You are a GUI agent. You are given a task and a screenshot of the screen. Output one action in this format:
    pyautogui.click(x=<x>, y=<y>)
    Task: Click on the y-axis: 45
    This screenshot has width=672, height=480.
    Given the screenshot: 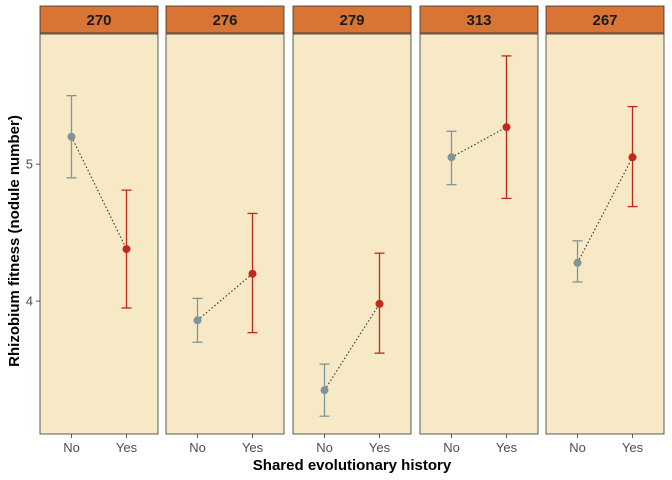 What is the action you would take?
    pyautogui.click(x=33, y=233)
    